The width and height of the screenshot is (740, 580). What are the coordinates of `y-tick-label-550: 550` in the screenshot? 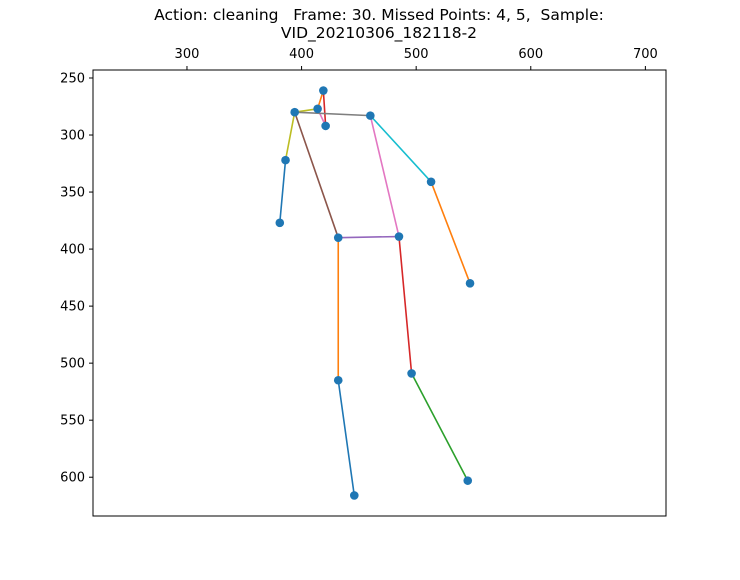 It's located at (72, 421).